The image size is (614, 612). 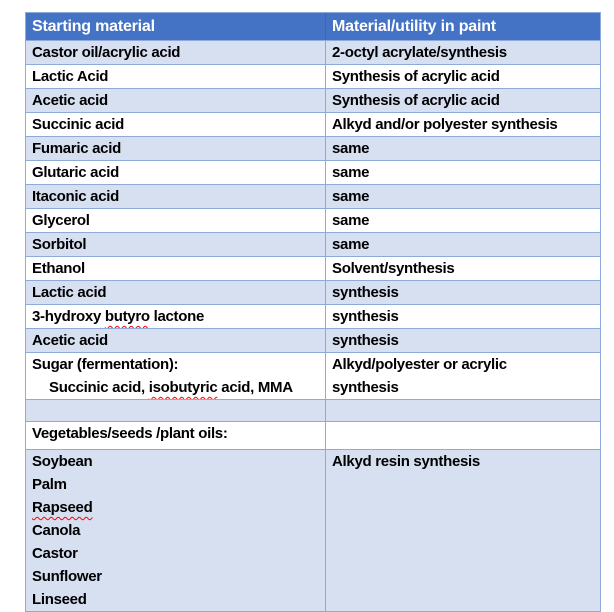 I want to click on table-row: Itaconic acid same, so click(x=313, y=196).